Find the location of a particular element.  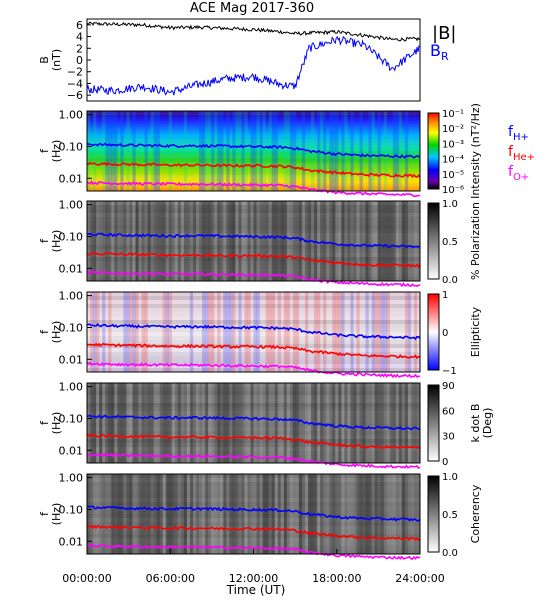

k-dot-b-gyro-line-fhe is located at coordinates (253, 441).